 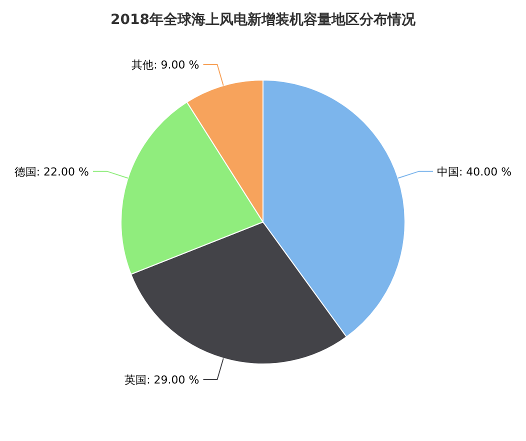 What do you see at coordinates (166, 65) in the screenshot?
I see `slice-label: 其他: 9.00 %` at bounding box center [166, 65].